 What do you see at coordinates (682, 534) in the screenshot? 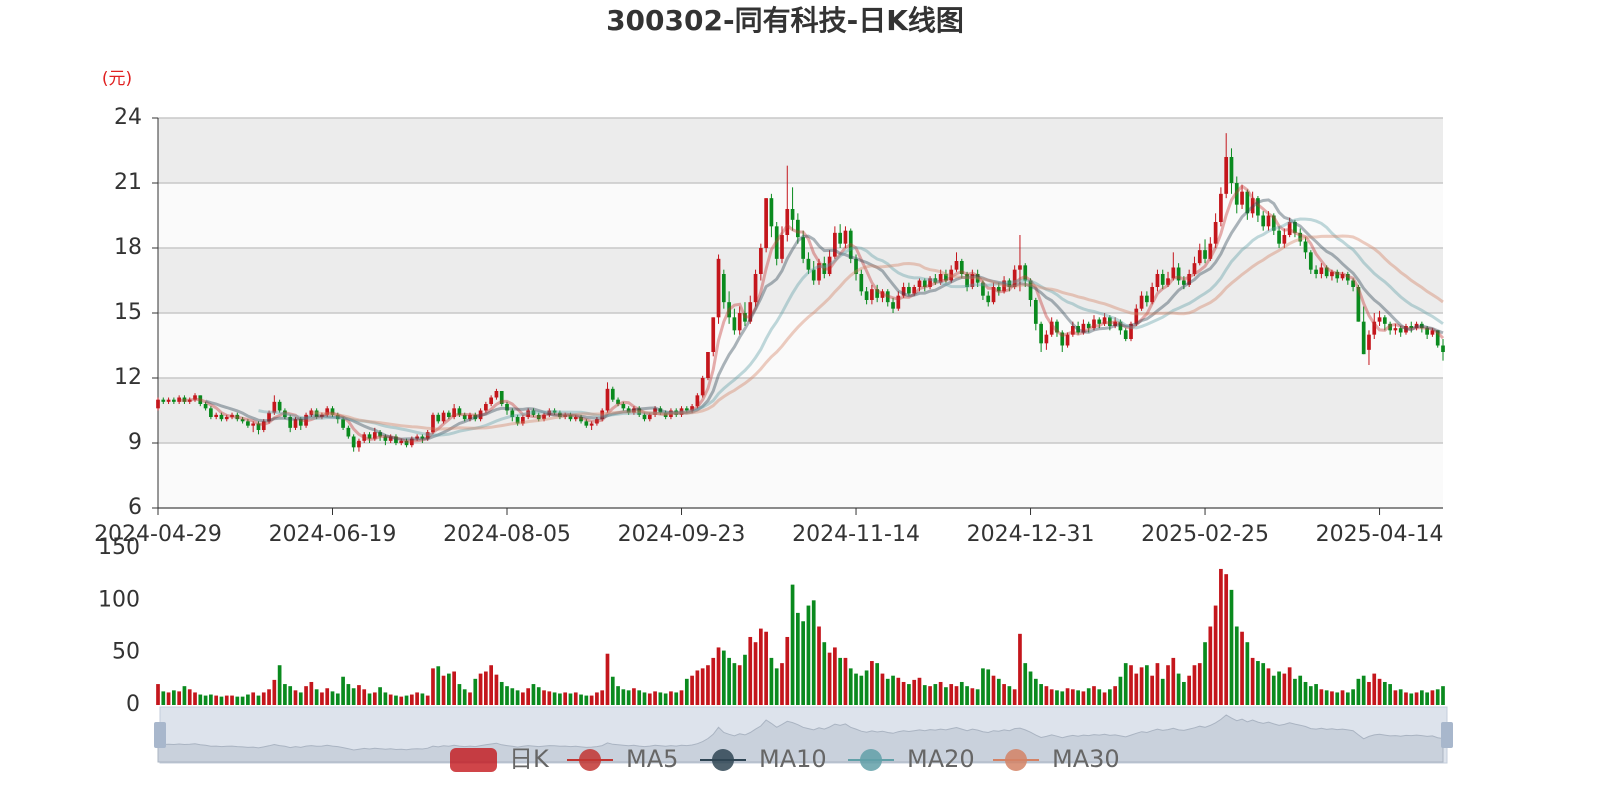
I see `x-tick-label: 2024-09-23` at bounding box center [682, 534].